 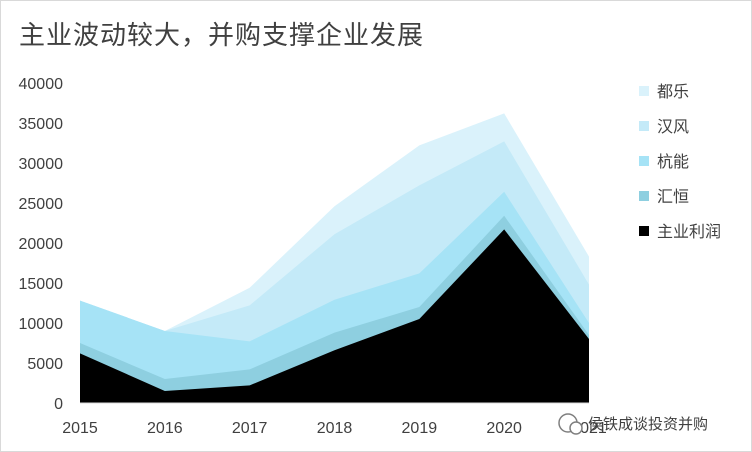 I want to click on y-tick-label: 10000, so click(x=41, y=324).